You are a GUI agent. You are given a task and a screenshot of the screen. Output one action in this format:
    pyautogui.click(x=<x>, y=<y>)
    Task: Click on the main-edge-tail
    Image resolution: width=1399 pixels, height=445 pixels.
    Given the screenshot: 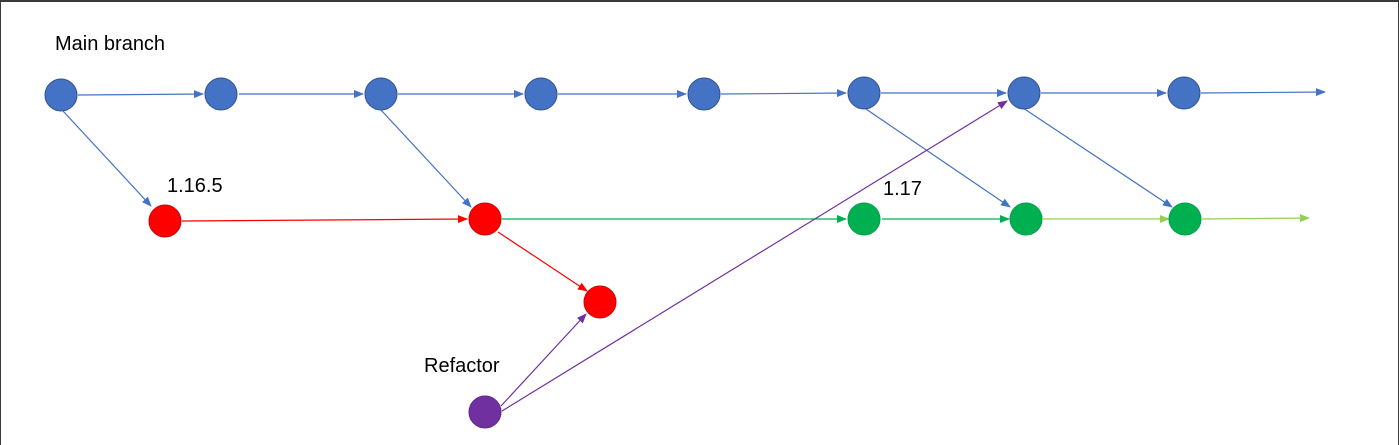 What is the action you would take?
    pyautogui.click(x=1263, y=92)
    